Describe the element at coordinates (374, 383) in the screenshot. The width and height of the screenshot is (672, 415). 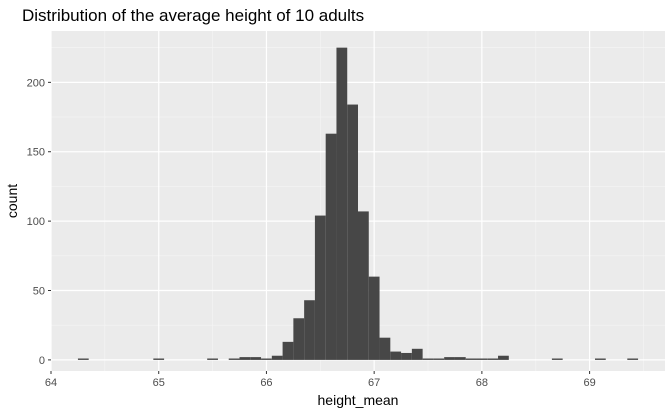
I see `x-tick-label: 67` at that location.